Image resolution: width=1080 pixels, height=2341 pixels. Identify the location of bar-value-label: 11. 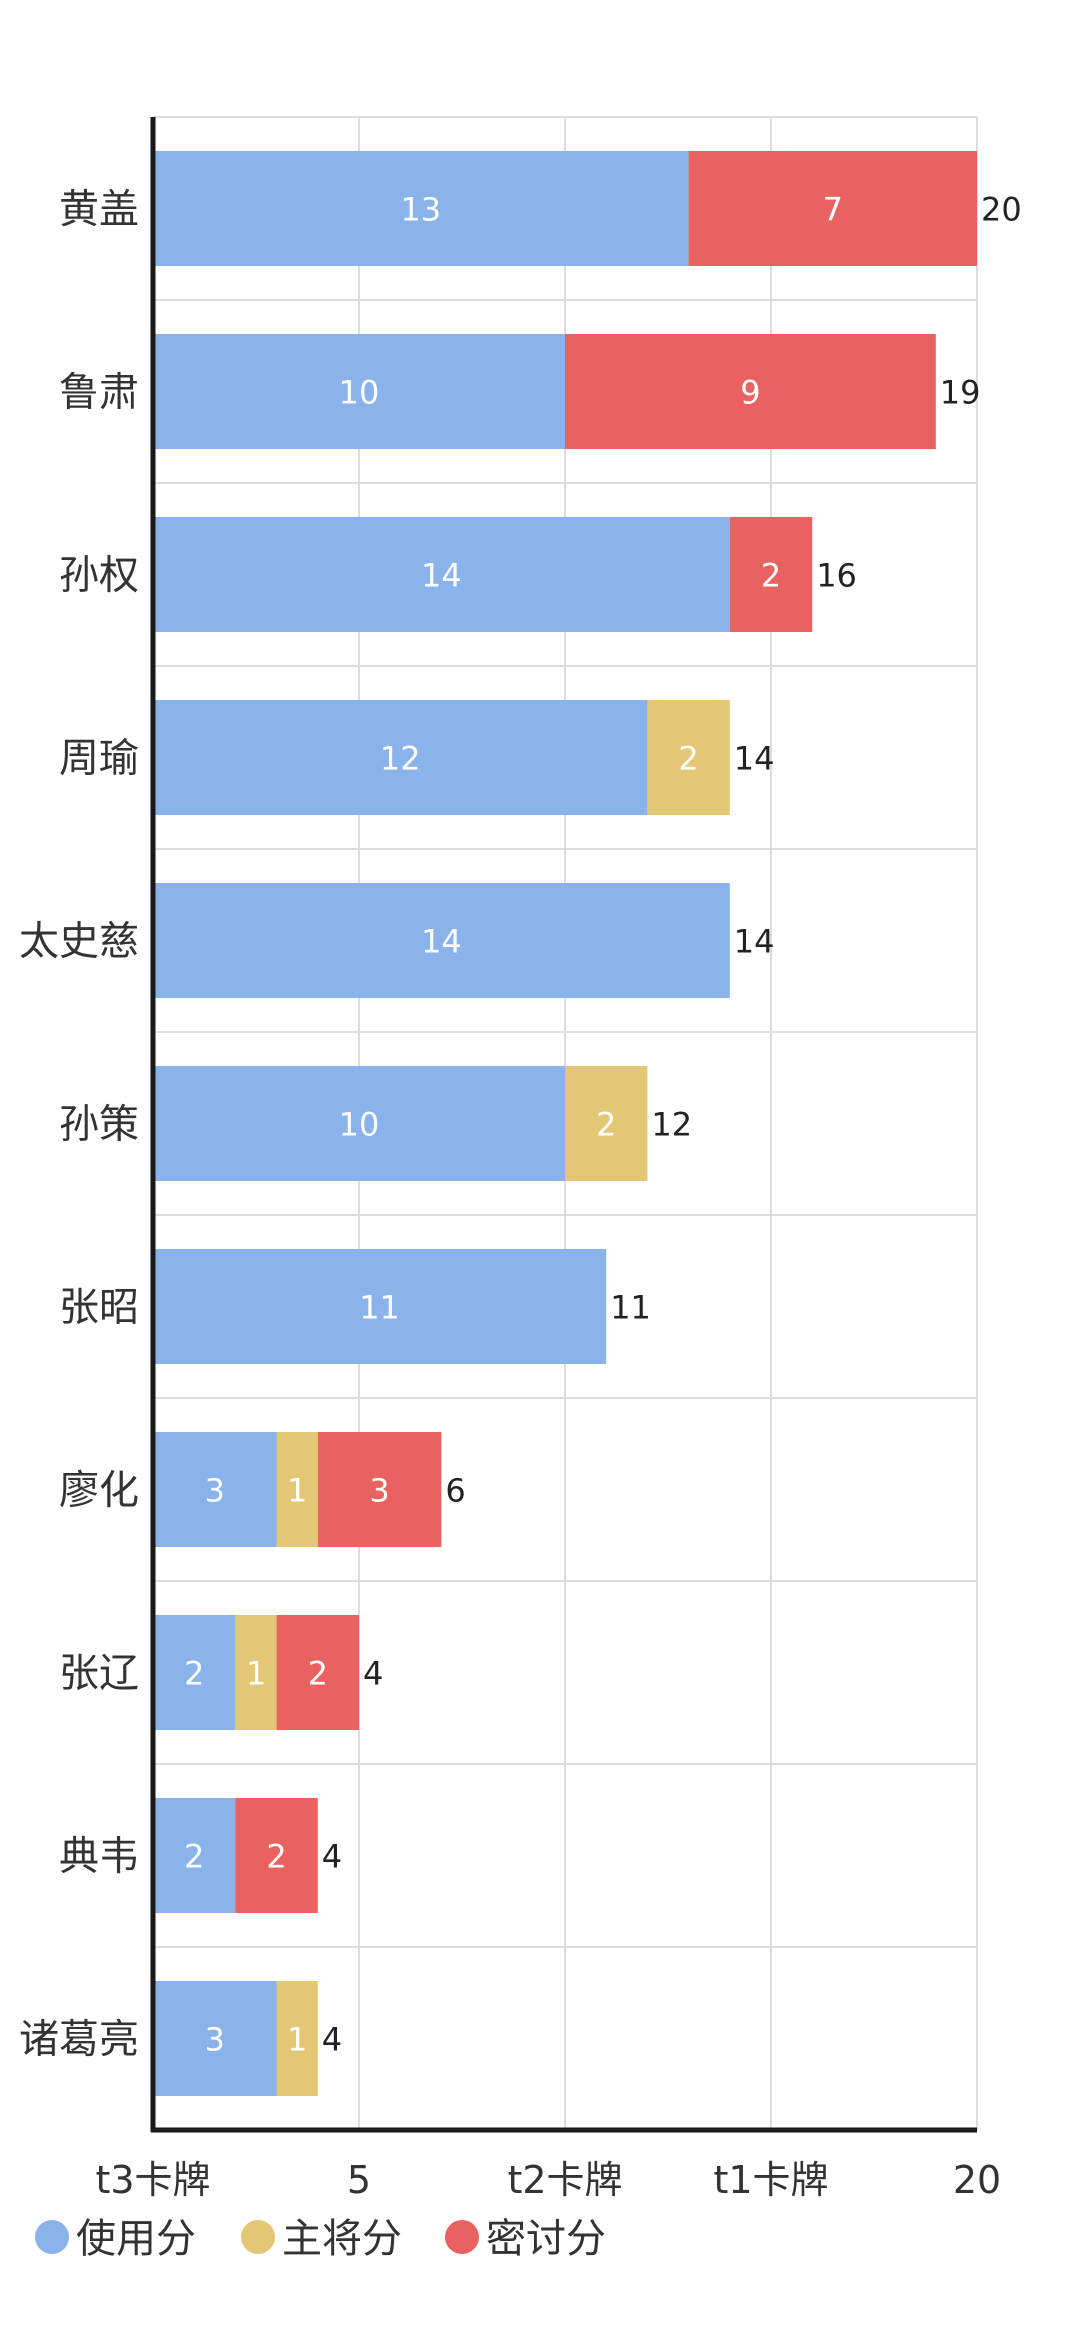
(379, 1308).